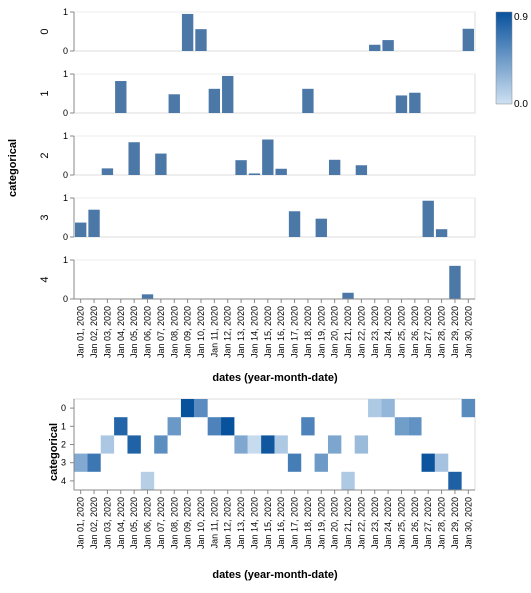 The image size is (531, 593). Describe the element at coordinates (295, 523) in the screenshot. I see `heatmap-x-tick-label: Jan 17, 2020` at that location.